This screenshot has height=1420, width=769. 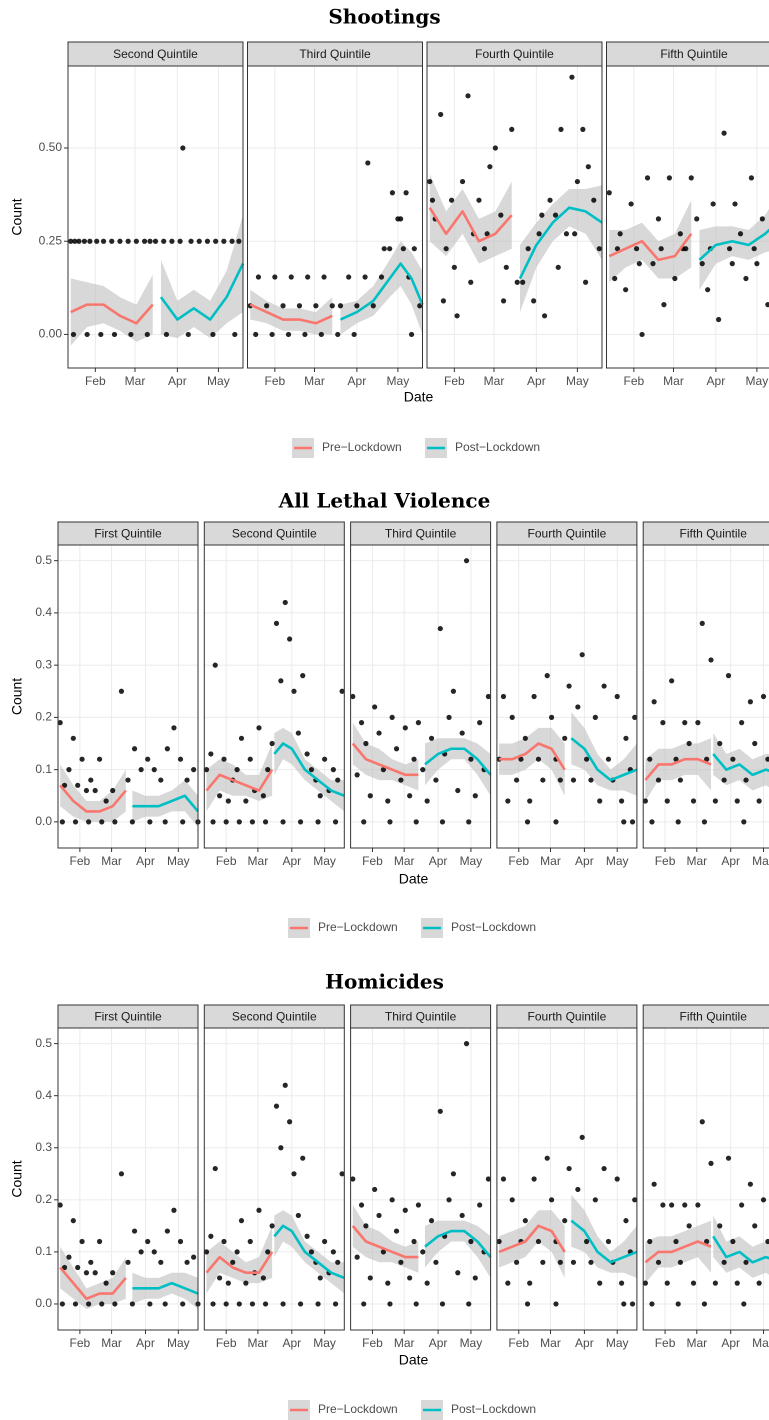 What do you see at coordinates (274, 1017) in the screenshot?
I see `strip-label: Second Quintile` at bounding box center [274, 1017].